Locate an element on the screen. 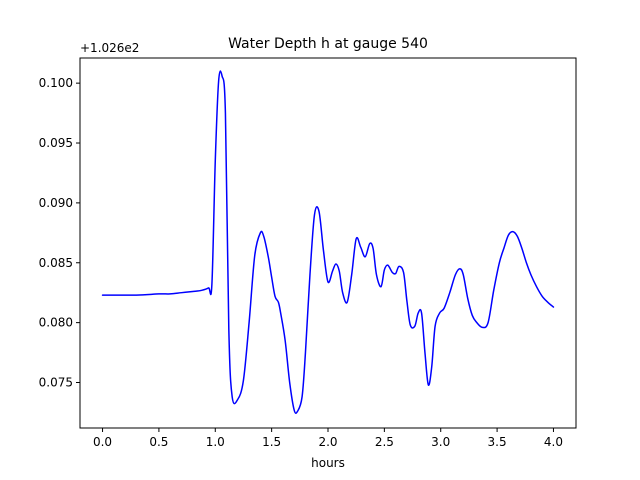  y-tick-label: 0.090 is located at coordinates (56, 203).